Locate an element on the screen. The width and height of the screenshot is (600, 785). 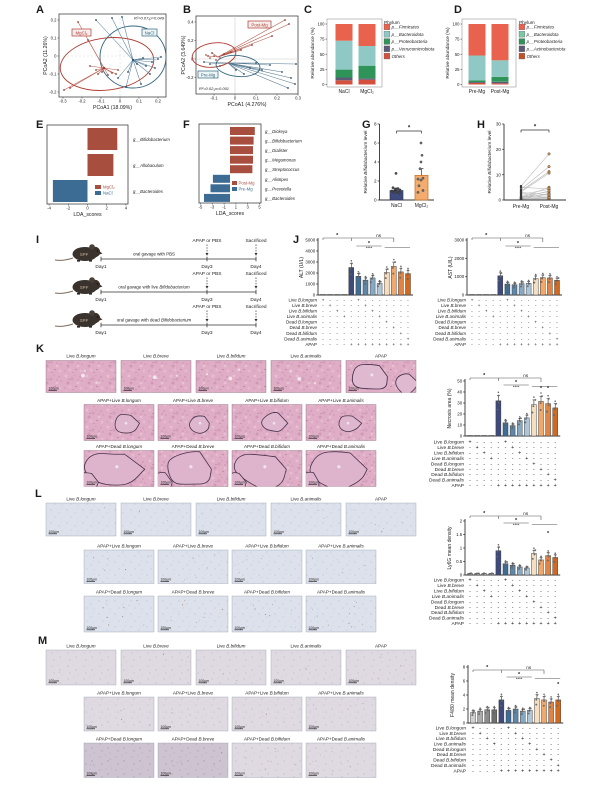
svg-text: g__Megamonas is located at coordinates (281, 160).